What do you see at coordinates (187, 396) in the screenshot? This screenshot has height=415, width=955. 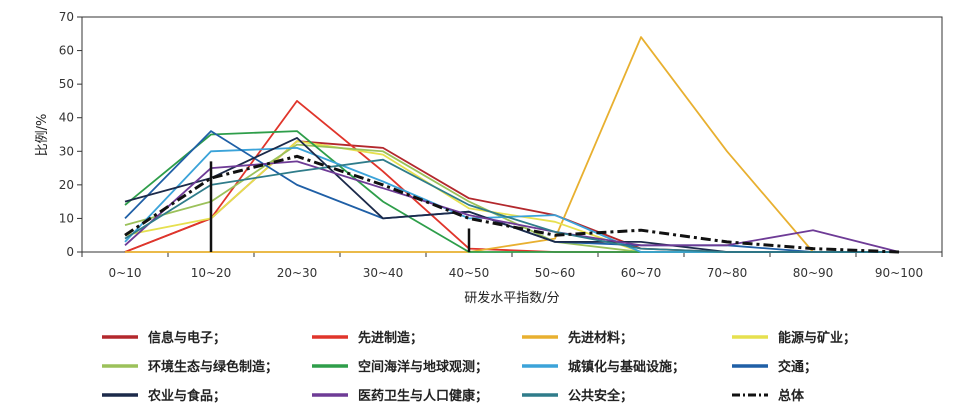 I see `legend-label: 农业与食品；` at bounding box center [187, 396].